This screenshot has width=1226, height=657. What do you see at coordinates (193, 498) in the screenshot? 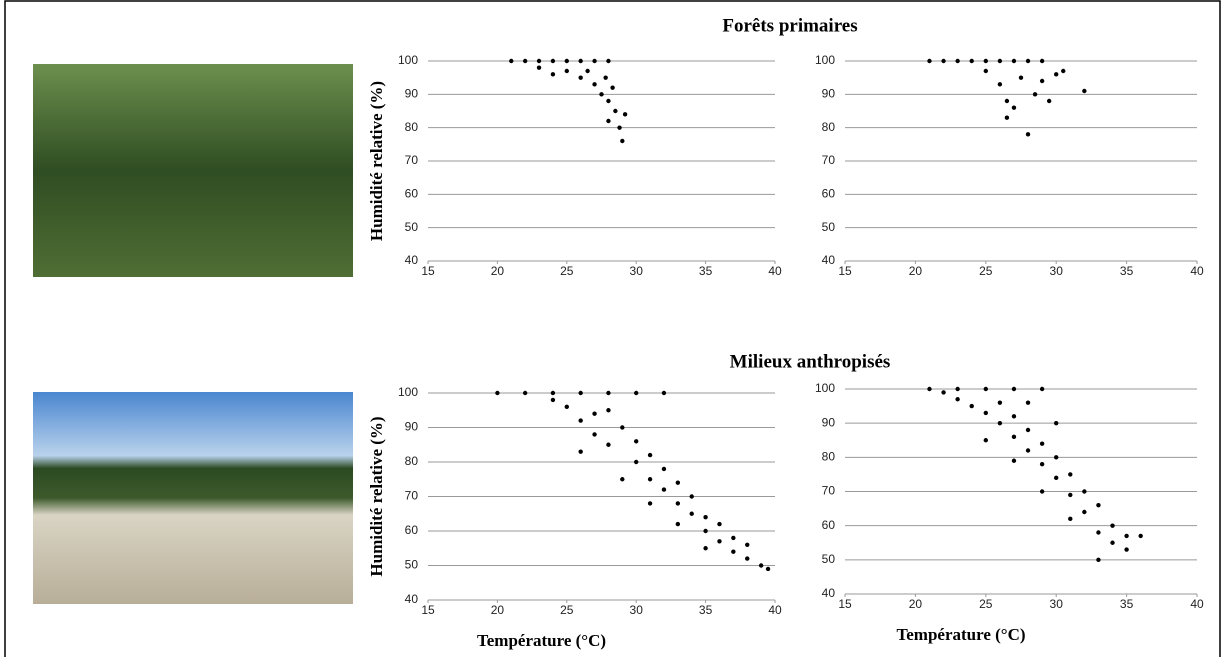
I see `open-land-photo` at bounding box center [193, 498].